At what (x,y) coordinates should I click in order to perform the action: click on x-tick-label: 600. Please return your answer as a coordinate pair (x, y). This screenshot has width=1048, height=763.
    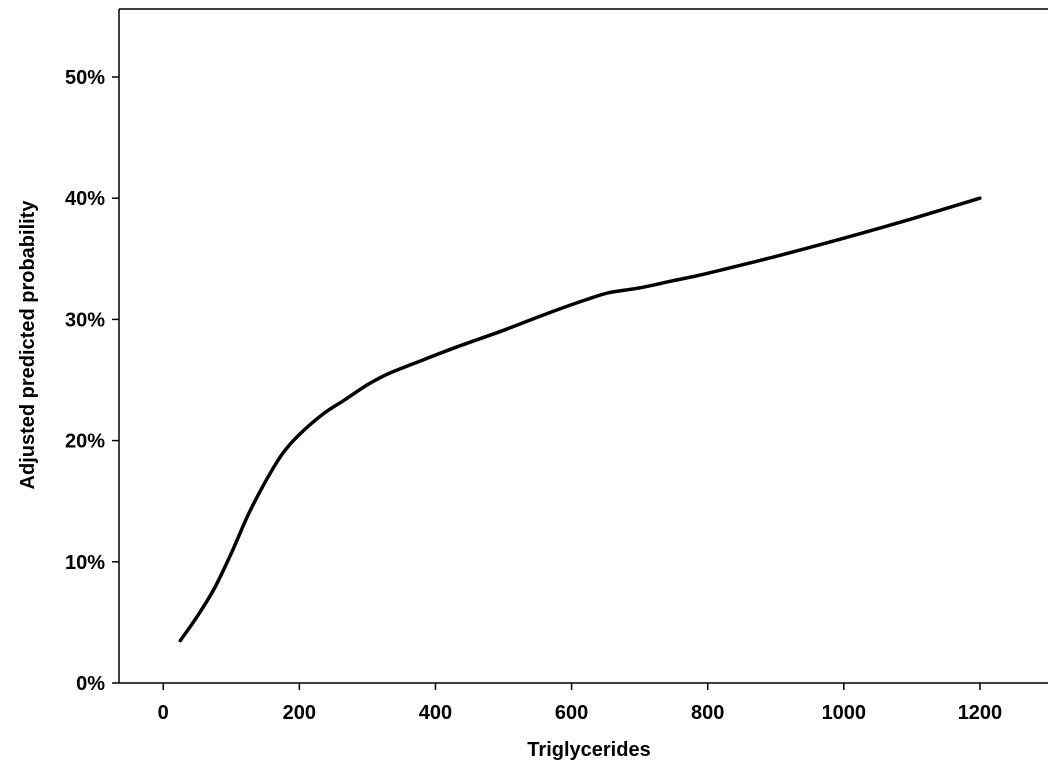
    Looking at the image, I should click on (571, 713).